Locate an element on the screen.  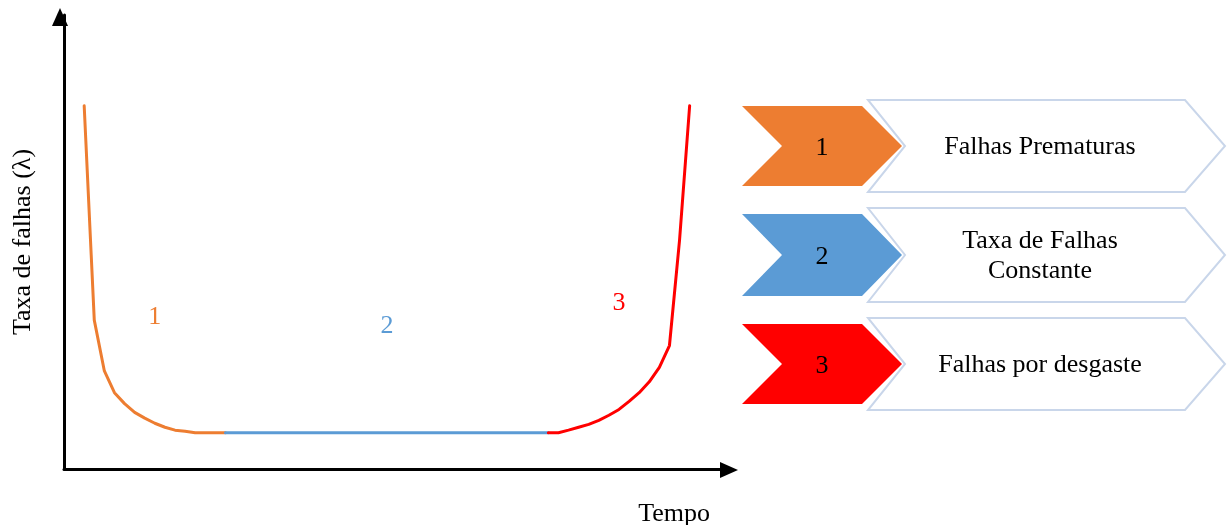
y-axis-title: Taxa de falhas (λ) is located at coordinates (21, 242).